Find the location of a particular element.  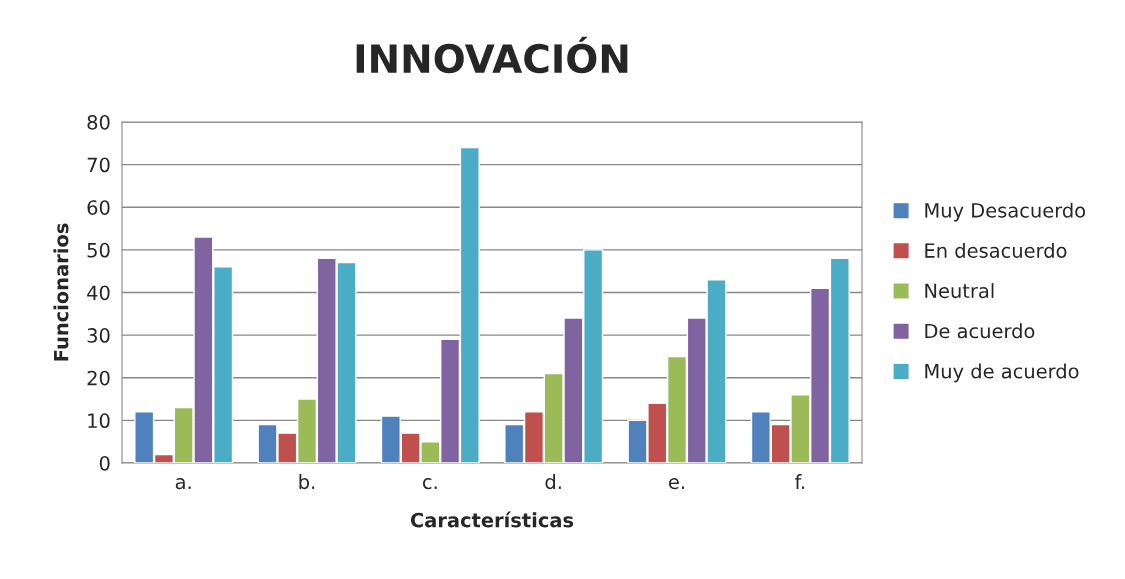

x-tick-label: c. is located at coordinates (429, 484).